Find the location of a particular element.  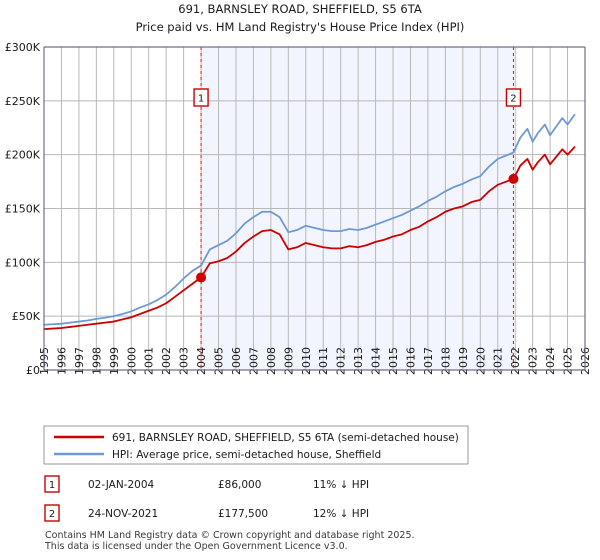

row-hpi-1: 11% ↓ HPI is located at coordinates (341, 485).